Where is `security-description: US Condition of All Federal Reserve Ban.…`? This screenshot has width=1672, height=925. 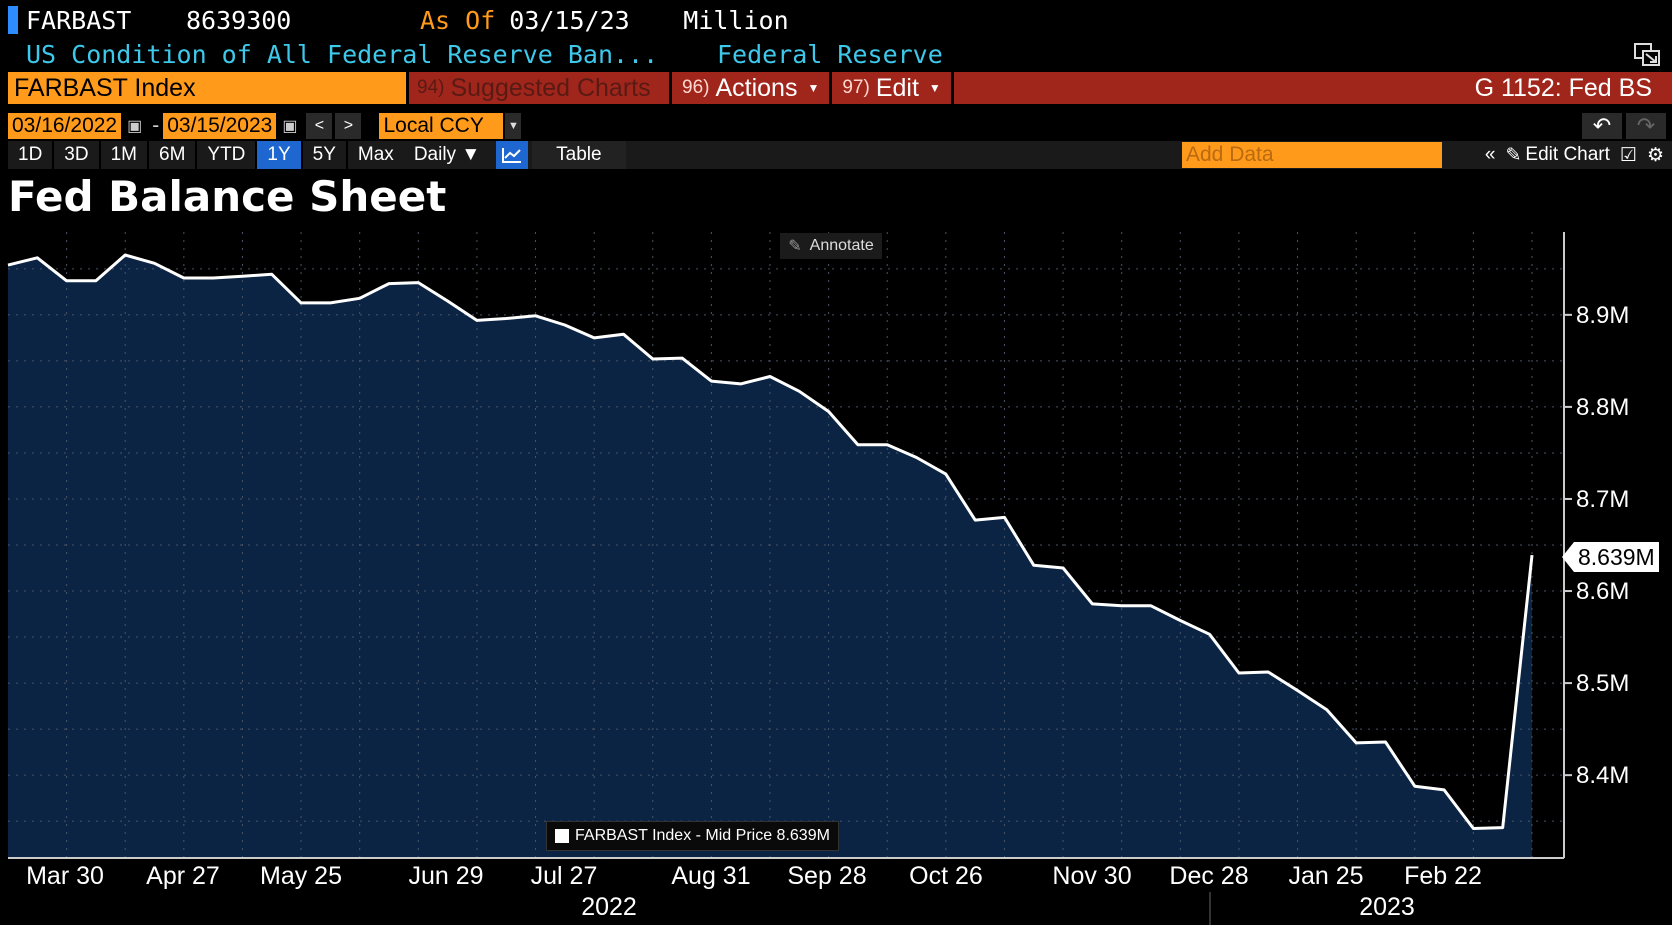
security-description: US Condition of All Federal Reserve Ban.… is located at coordinates (342, 54).